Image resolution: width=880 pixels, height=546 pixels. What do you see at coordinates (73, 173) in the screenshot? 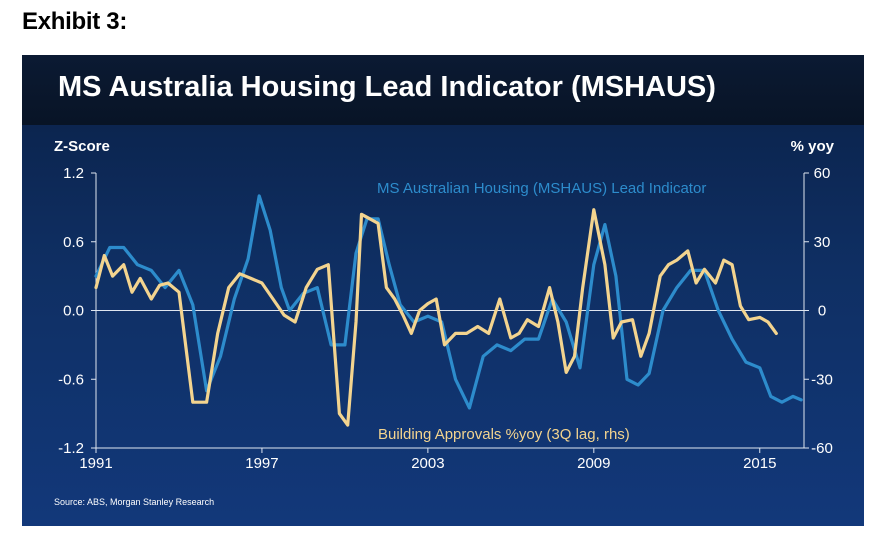
I see `y-left-tick-label: 1.2` at bounding box center [73, 173].